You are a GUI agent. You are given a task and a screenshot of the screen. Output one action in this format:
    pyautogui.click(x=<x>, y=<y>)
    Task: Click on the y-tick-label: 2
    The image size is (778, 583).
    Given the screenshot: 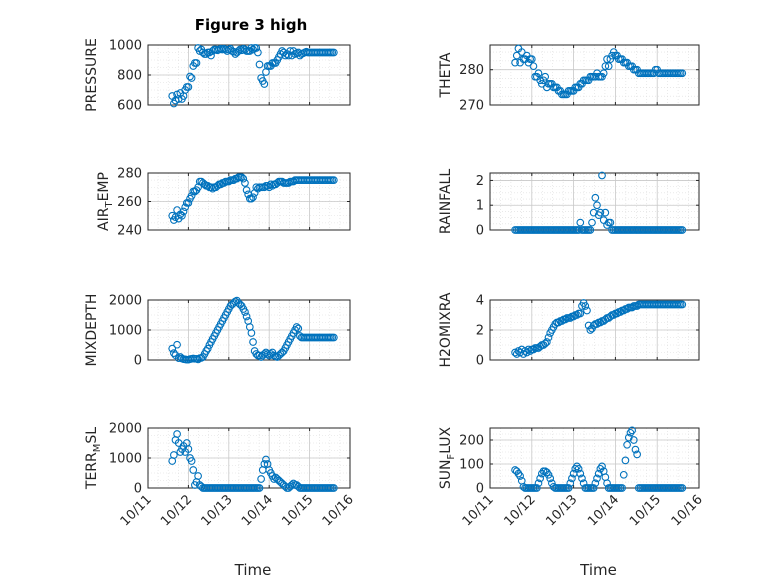 What is the action you would take?
    pyautogui.click(x=480, y=181)
    